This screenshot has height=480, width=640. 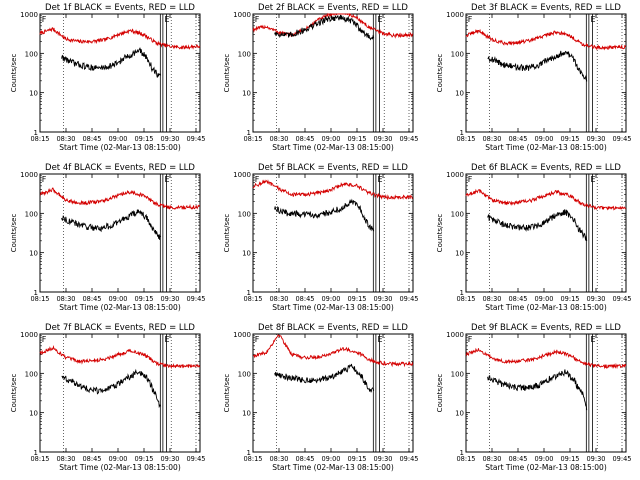 What do you see at coordinates (546, 328) in the screenshot?
I see `chart-title: Det 9f BLACK = Events, RED = LLD` at bounding box center [546, 328].